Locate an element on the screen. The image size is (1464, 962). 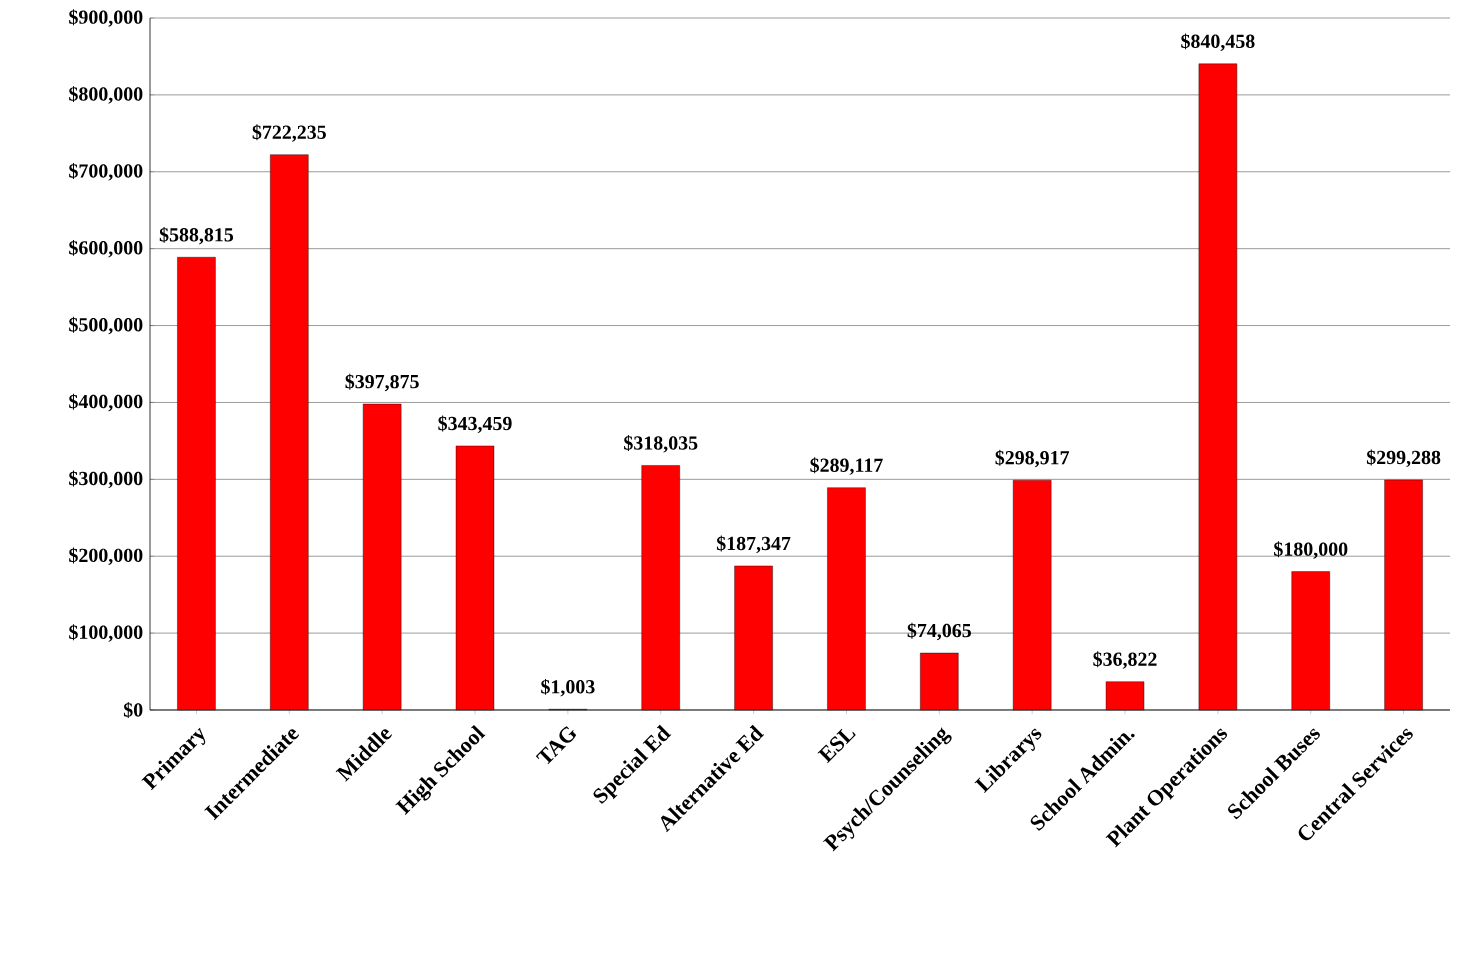
y-tick-label: $800,000 is located at coordinates (106, 95).